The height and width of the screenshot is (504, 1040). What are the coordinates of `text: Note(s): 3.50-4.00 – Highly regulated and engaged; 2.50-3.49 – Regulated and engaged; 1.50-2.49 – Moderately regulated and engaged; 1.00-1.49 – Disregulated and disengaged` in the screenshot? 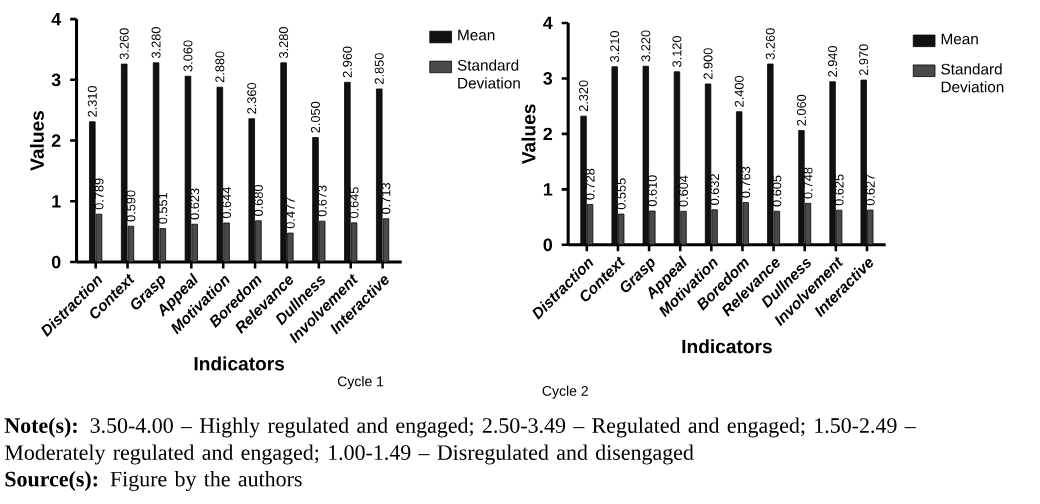 It's located at (460, 441).